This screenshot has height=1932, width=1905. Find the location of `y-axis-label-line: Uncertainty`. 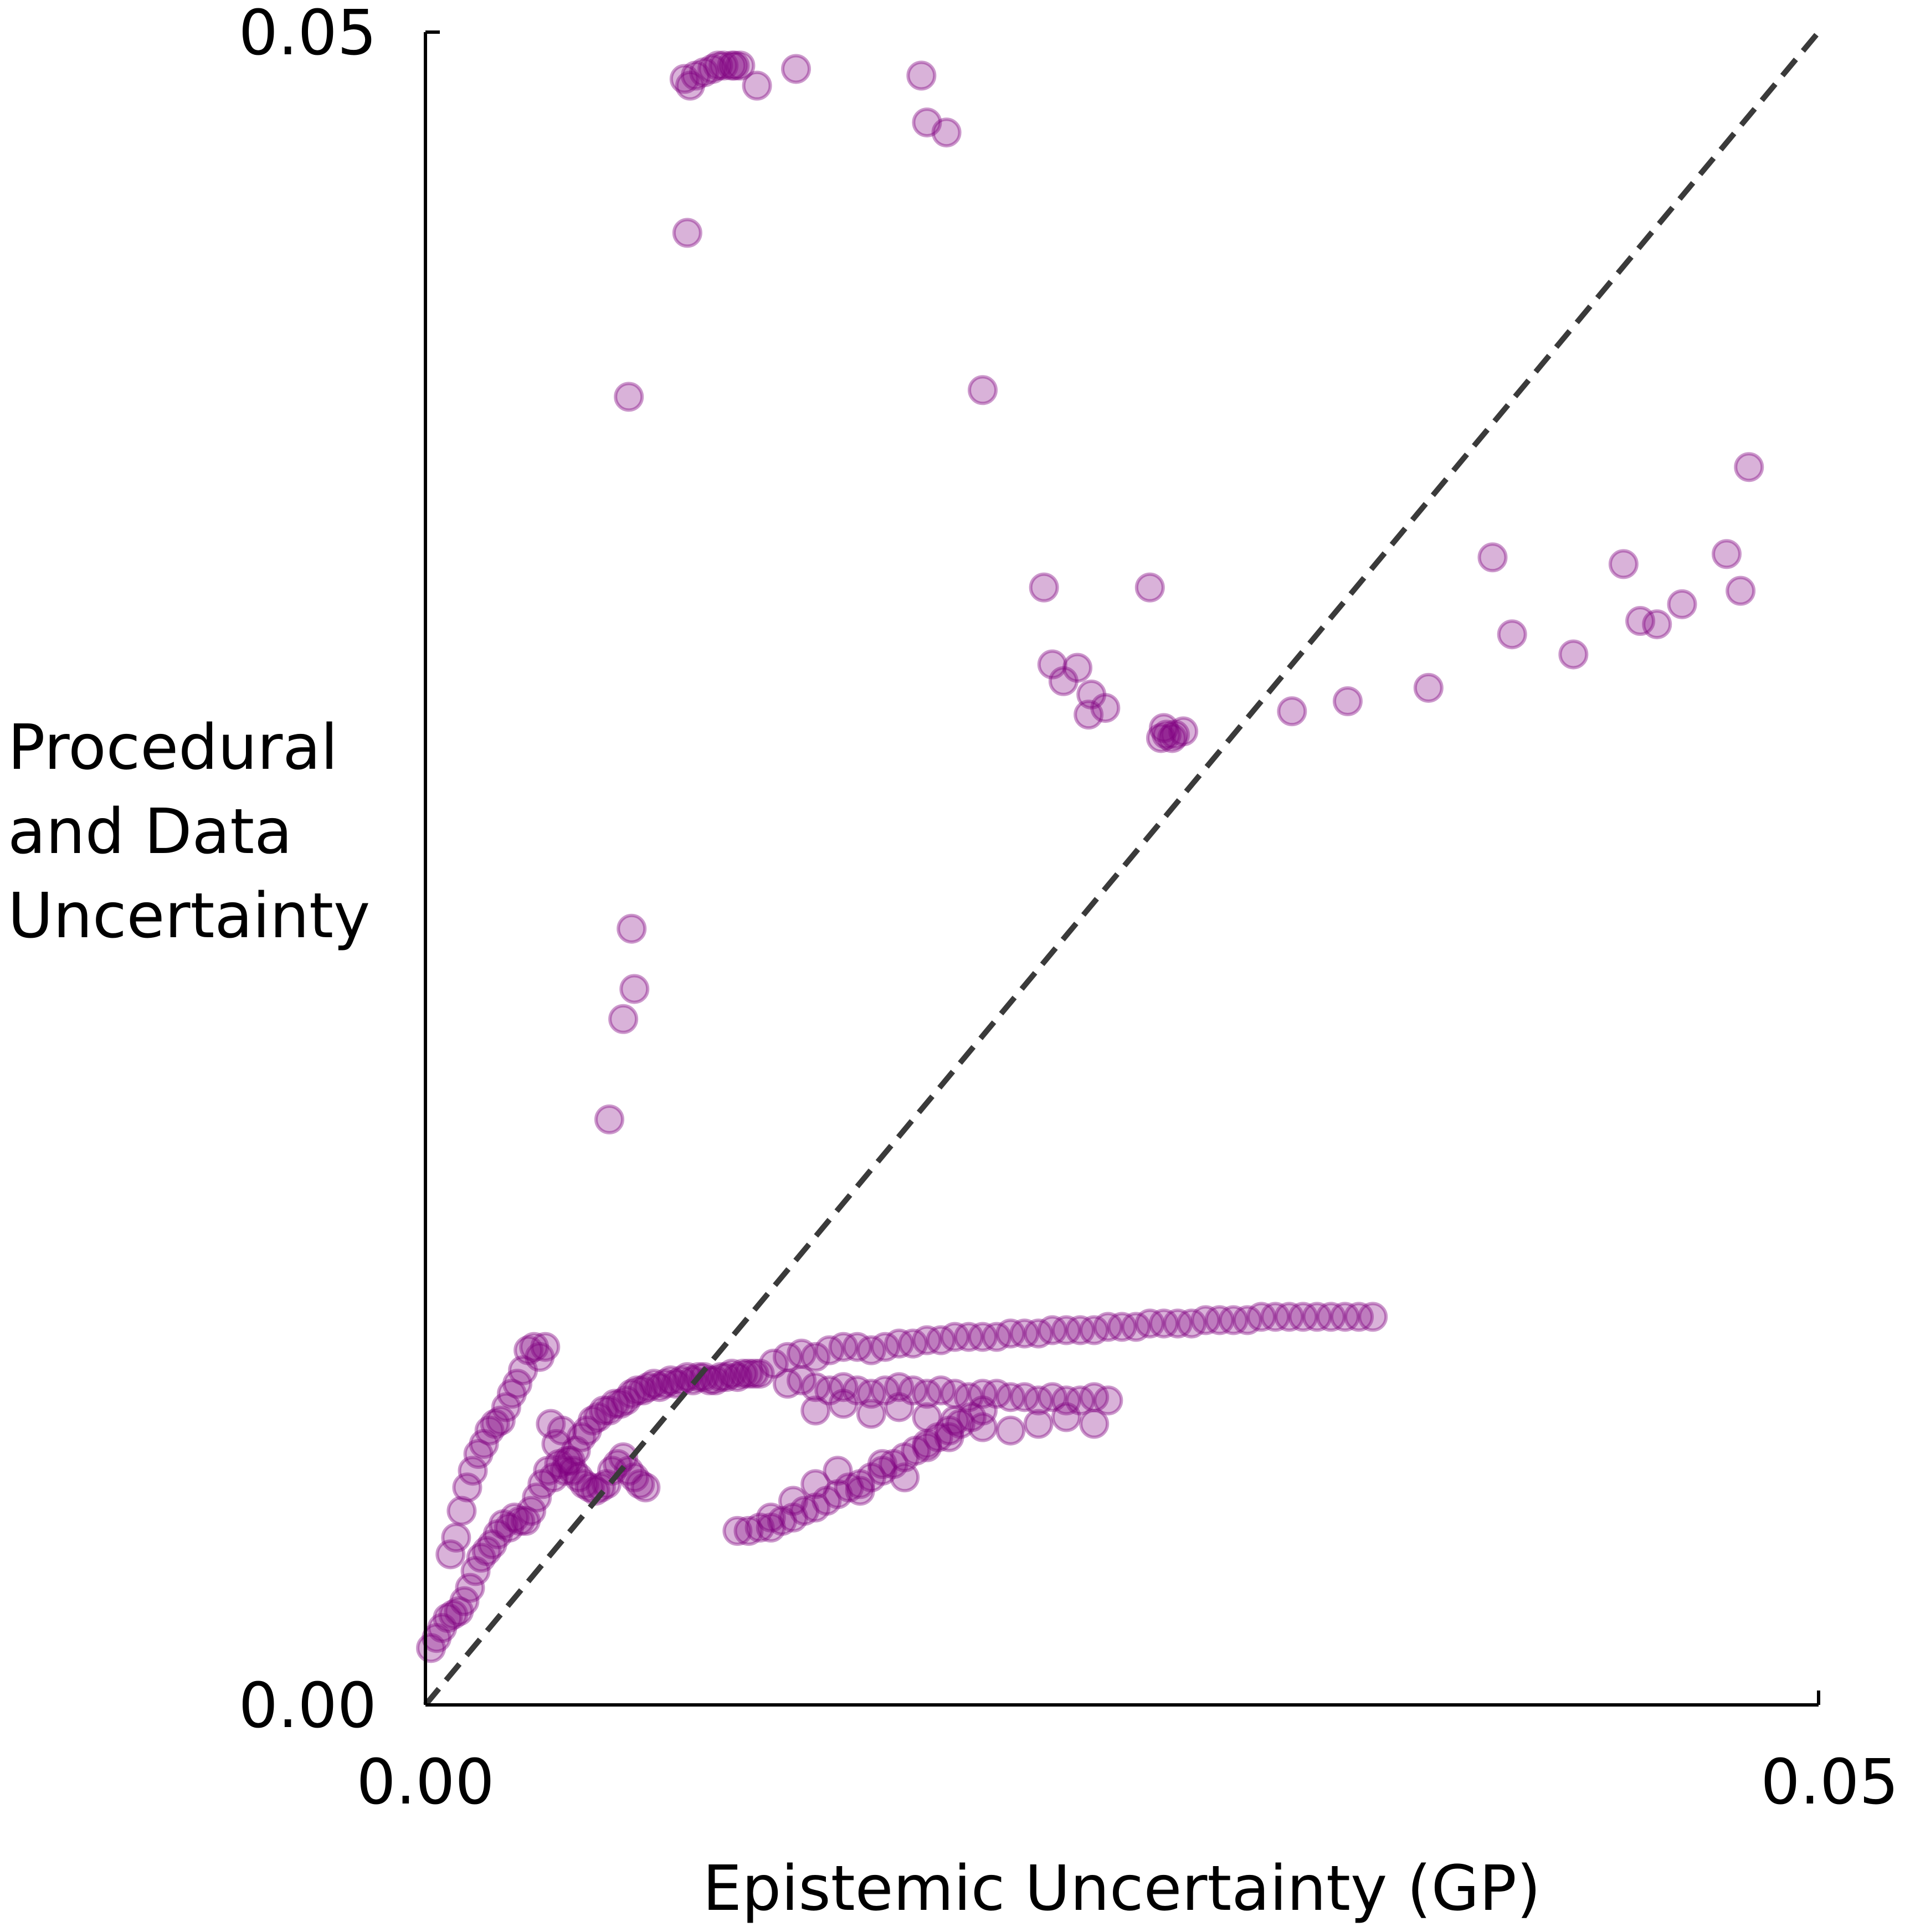

y-axis-label-line: Uncertainty is located at coordinates (189, 916).